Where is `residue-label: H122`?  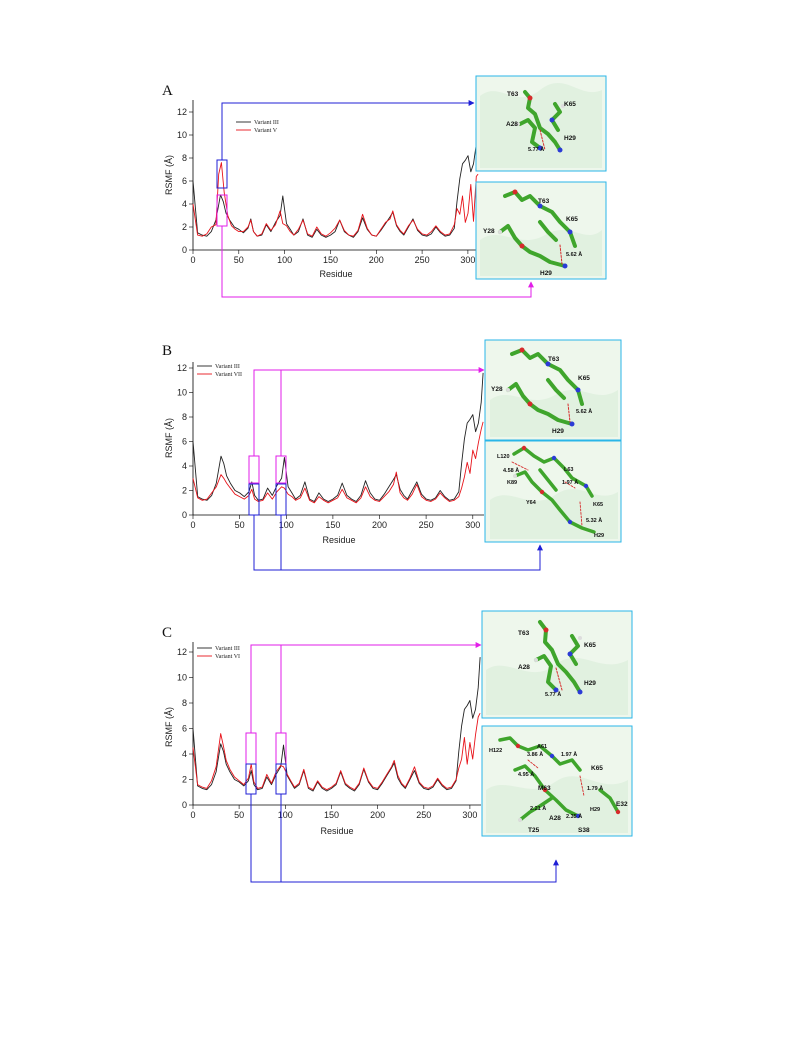
residue-label: H122 is located at coordinates (495, 751).